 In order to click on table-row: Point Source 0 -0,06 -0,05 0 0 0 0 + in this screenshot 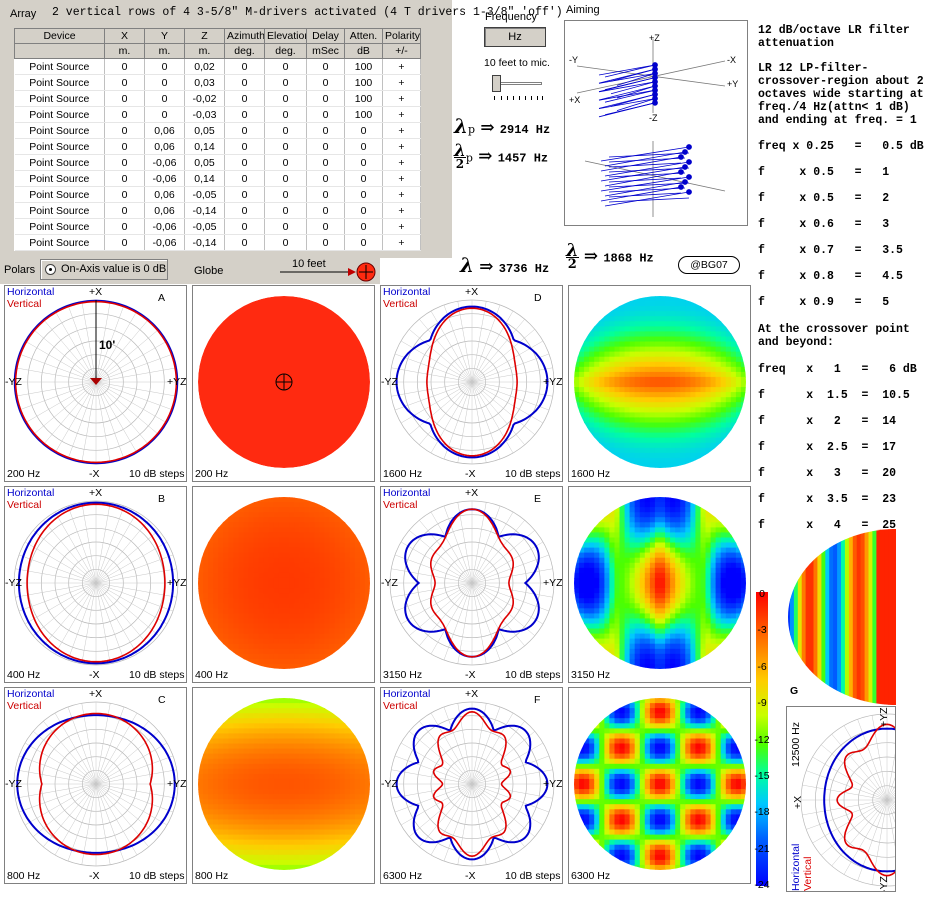, I will do `click(217, 226)`.